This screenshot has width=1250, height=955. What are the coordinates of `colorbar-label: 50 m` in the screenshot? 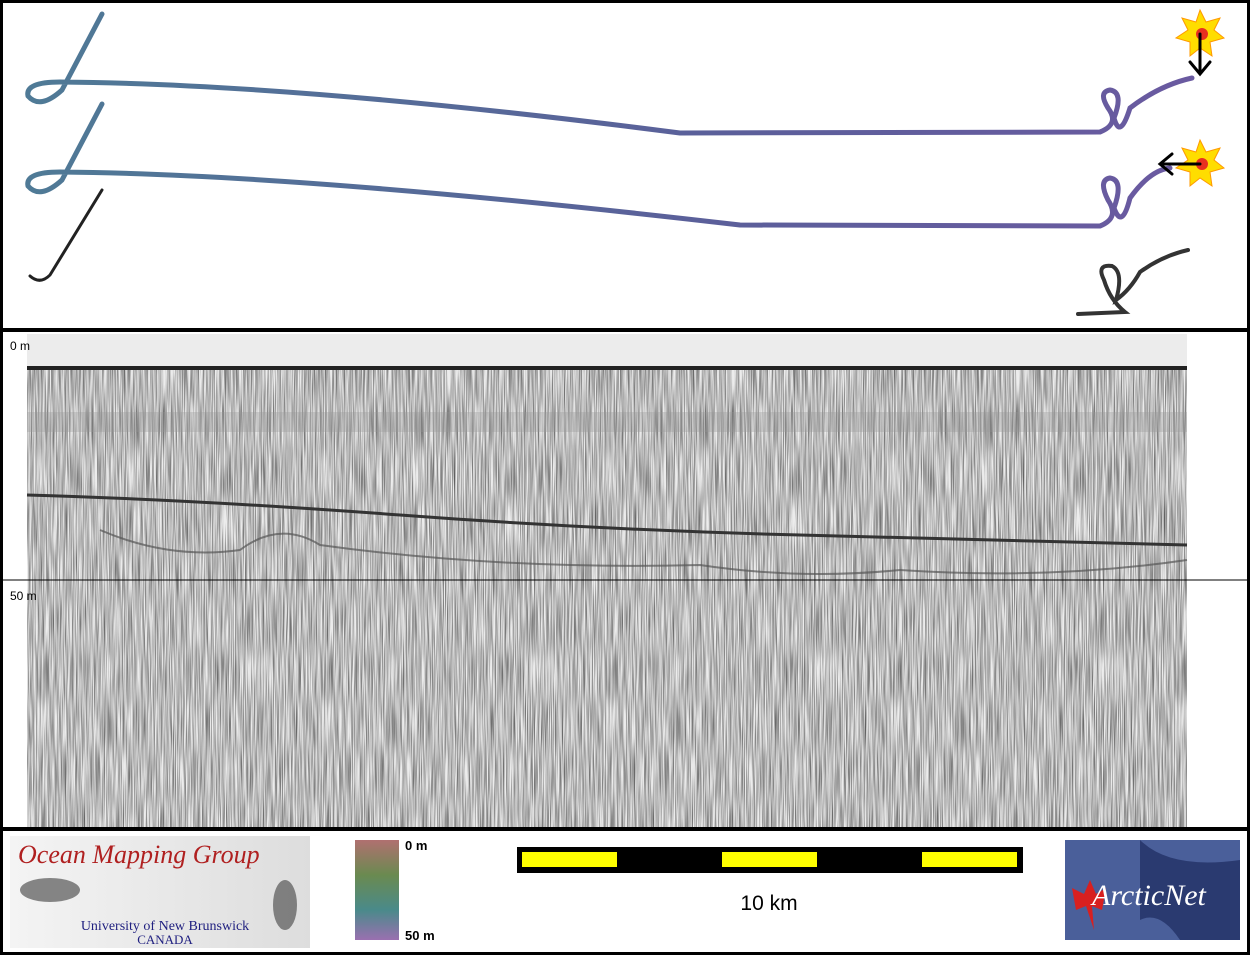 It's located at (420, 935).